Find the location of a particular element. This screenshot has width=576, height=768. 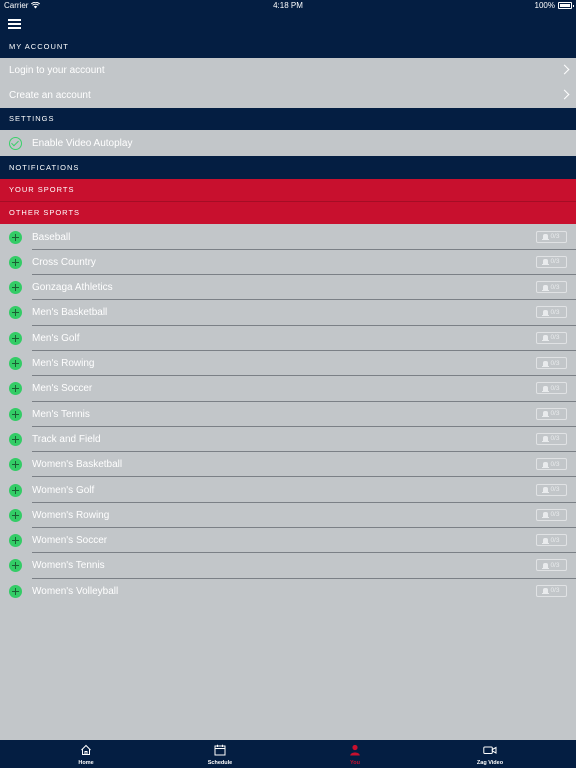

my-account-header: MY ACCOUNT is located at coordinates (288, 47).